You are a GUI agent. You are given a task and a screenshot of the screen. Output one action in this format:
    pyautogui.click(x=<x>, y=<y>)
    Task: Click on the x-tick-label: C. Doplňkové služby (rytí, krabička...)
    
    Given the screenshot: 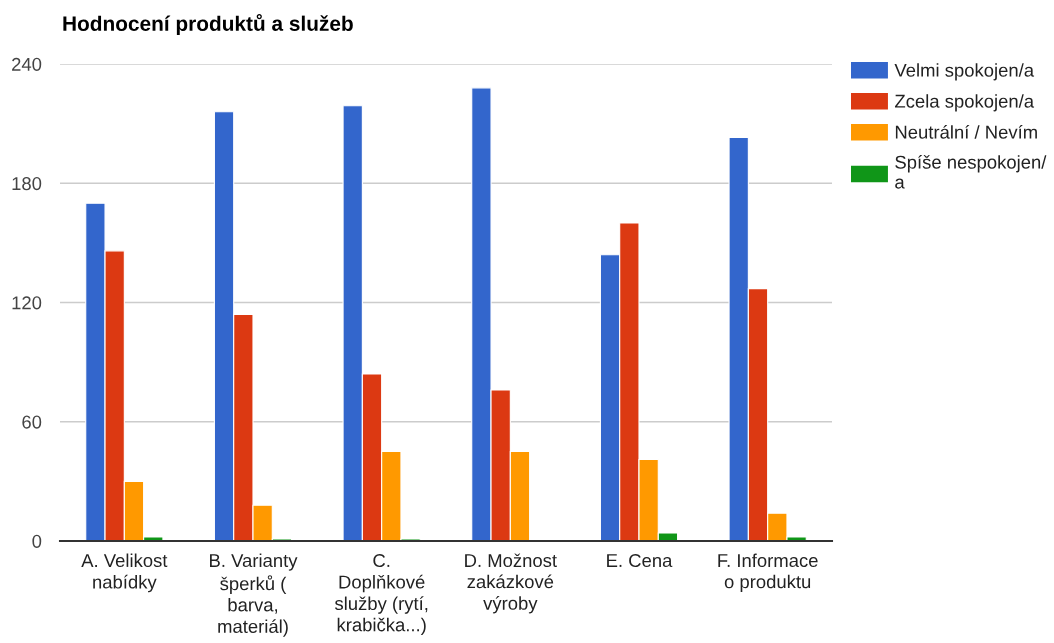 What is the action you would take?
    pyautogui.click(x=381, y=594)
    